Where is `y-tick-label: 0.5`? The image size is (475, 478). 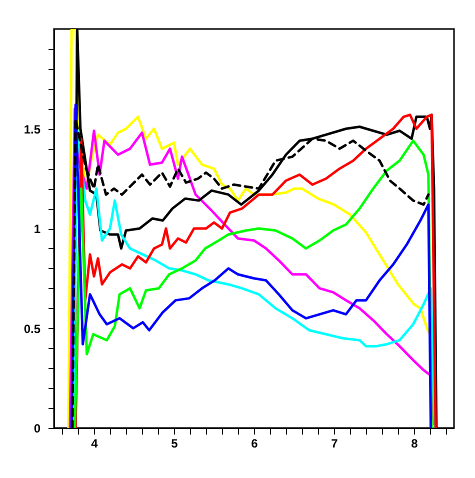 y-tick-label: 0.5 is located at coordinates (32, 329).